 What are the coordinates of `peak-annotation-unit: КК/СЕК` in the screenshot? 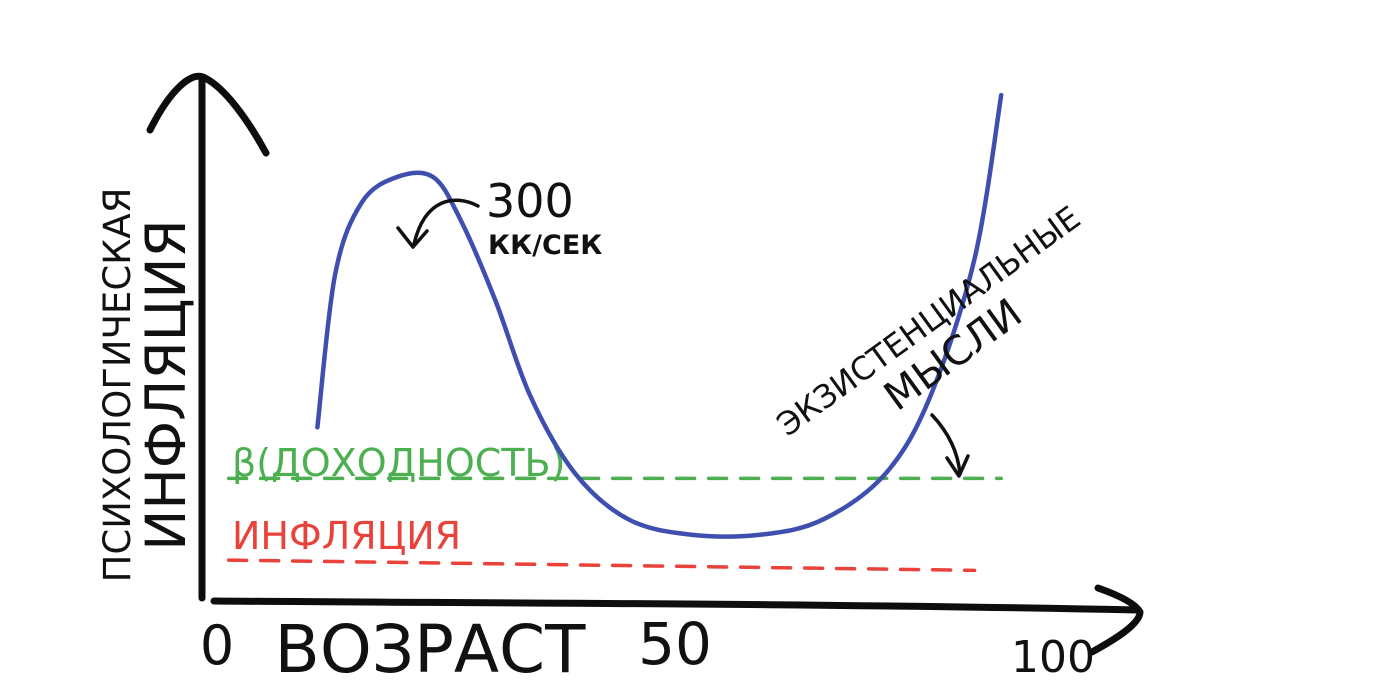 It's located at (545, 245).